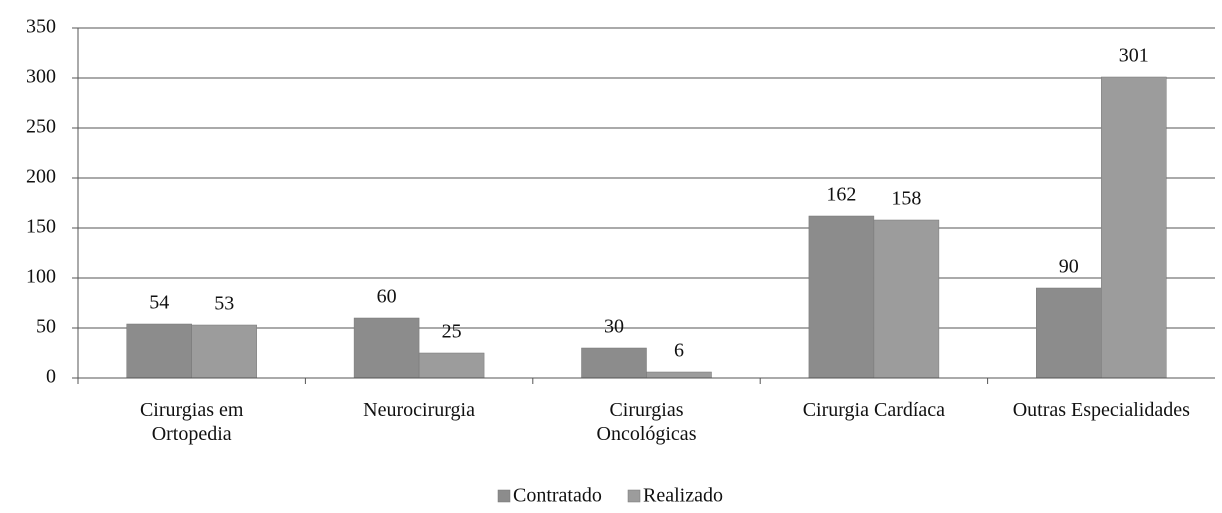  I want to click on value-label: 53, so click(224, 304).